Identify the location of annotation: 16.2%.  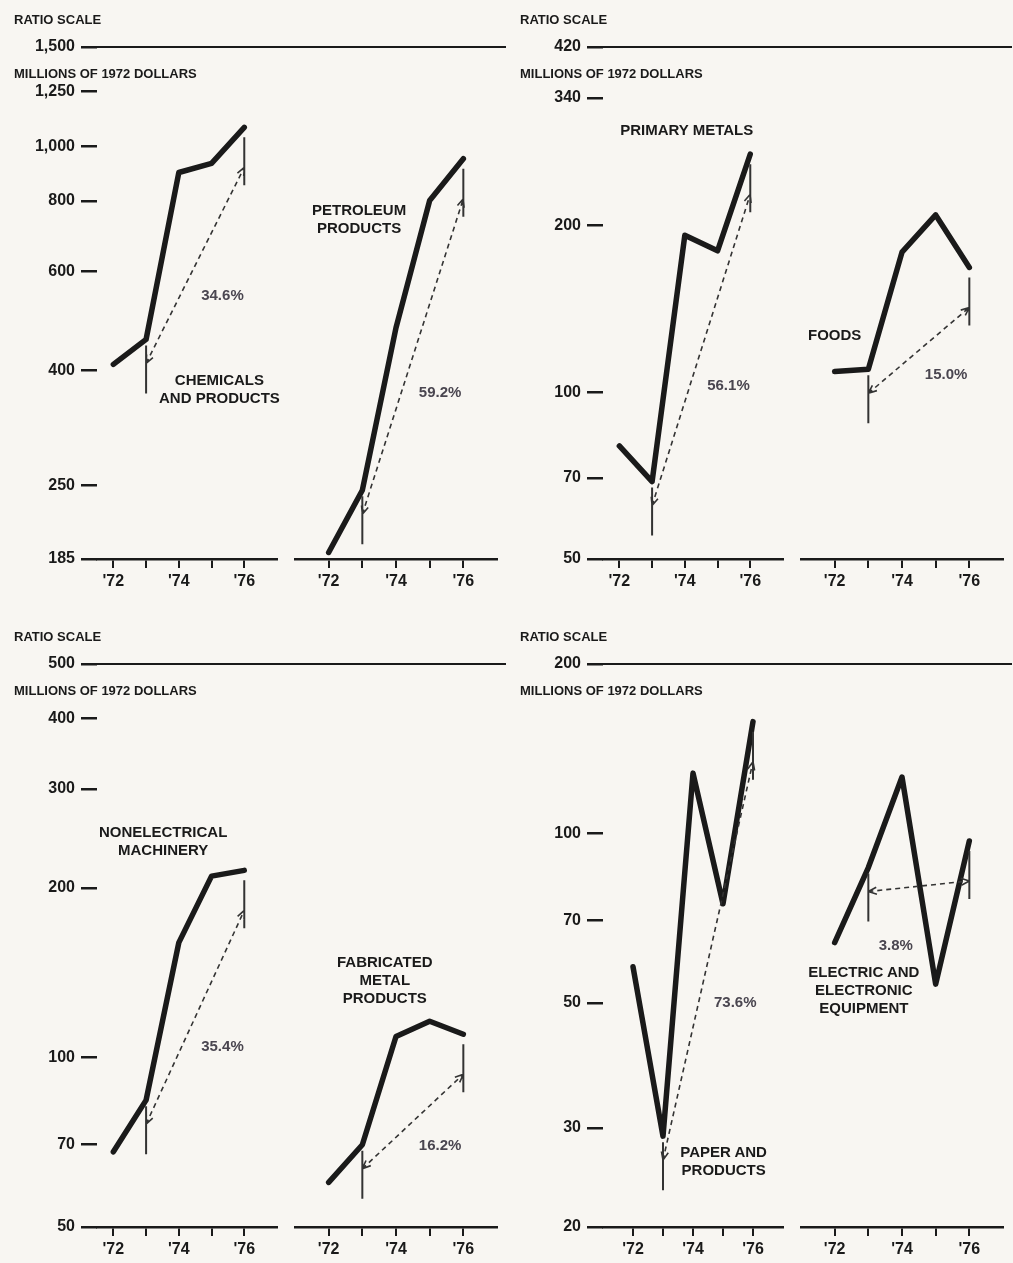
(440, 1144).